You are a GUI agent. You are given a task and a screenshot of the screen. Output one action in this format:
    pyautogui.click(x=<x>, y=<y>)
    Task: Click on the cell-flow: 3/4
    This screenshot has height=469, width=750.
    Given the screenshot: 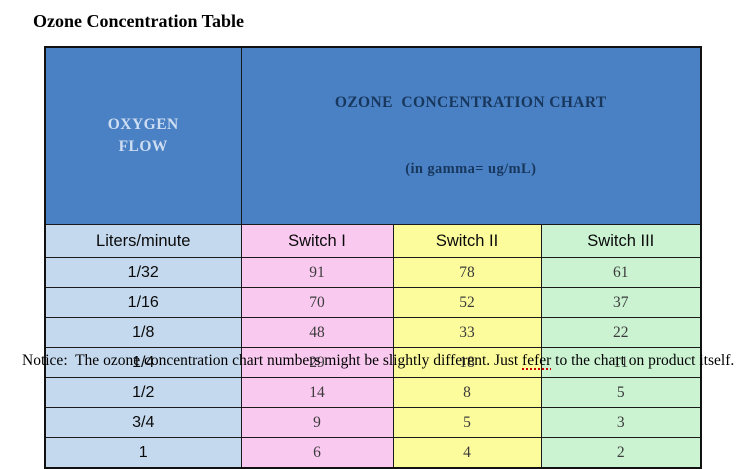 What is the action you would take?
    pyautogui.click(x=143, y=422)
    